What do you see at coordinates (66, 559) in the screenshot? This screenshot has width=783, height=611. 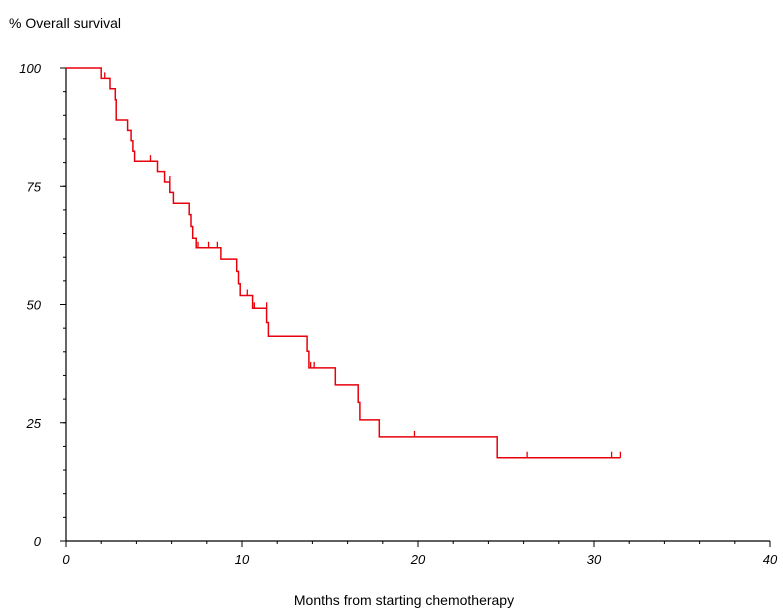 I see `x-tick-label: 0` at bounding box center [66, 559].